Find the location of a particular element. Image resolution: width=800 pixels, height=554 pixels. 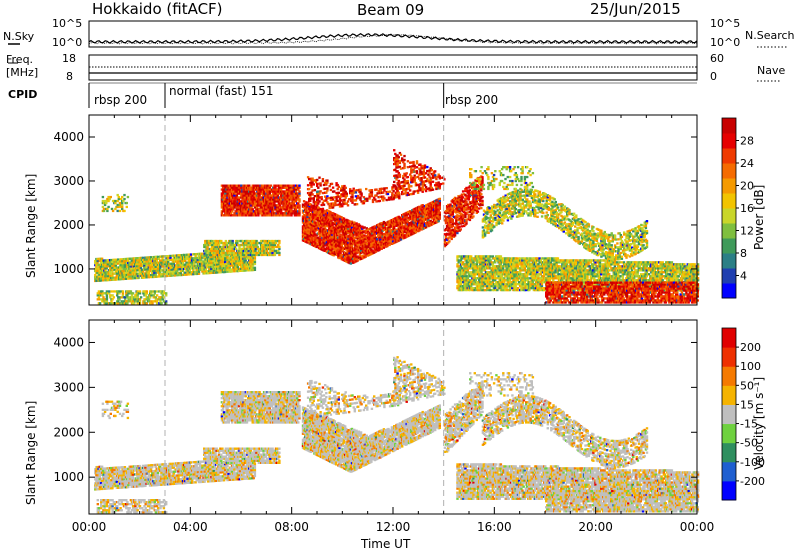

noise-tick-low-left: 10^0 is located at coordinates (67, 42).